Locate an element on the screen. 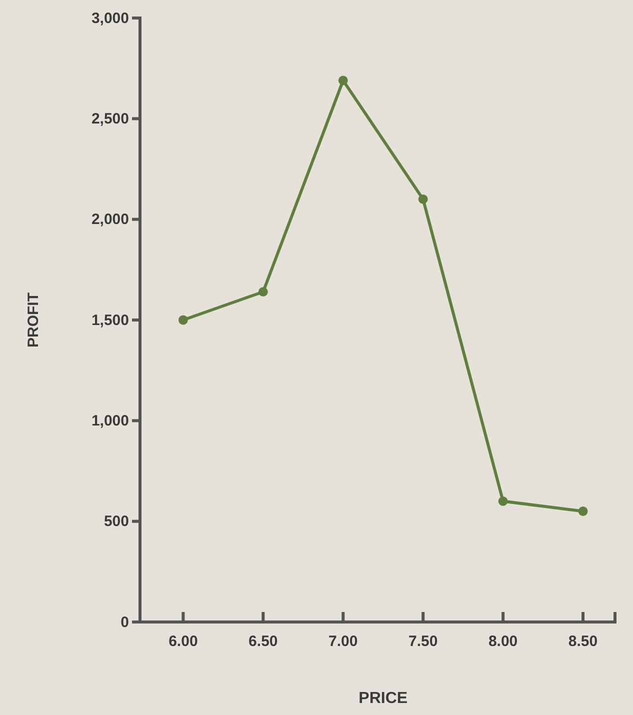 This screenshot has width=633, height=715. y-tick-label: 2,500 is located at coordinates (110, 119).